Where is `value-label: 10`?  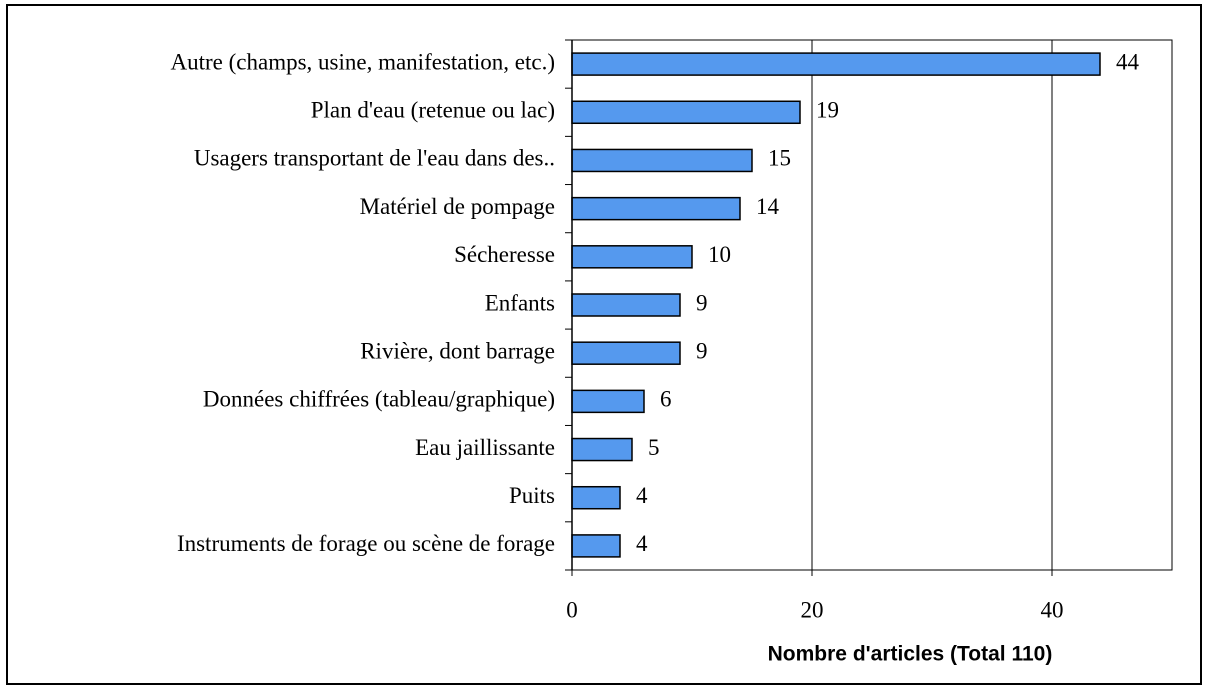
value-label: 10 is located at coordinates (719, 254).